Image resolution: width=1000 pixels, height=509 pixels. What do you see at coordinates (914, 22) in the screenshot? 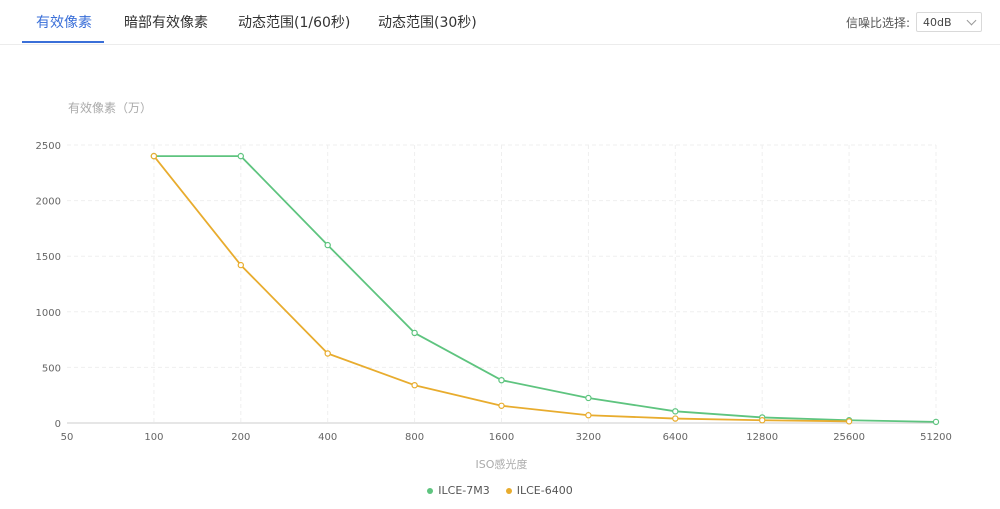
I see `snr-selector: 信噪比选择: 40dB` at bounding box center [914, 22].